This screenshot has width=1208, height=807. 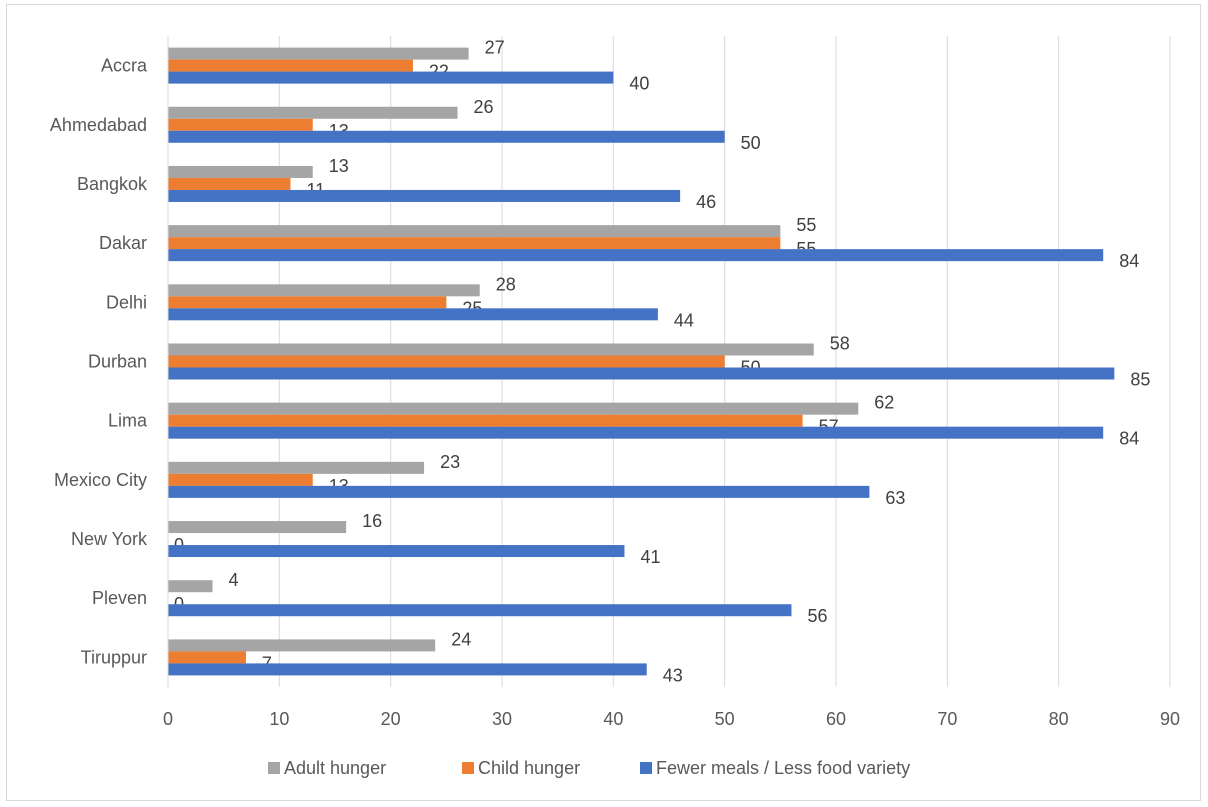 I want to click on x-tick-label-80: 80, so click(x=1059, y=719).